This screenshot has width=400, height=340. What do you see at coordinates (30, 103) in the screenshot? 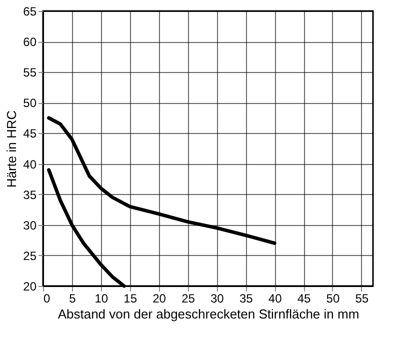
I see `y-tick-label: 50` at bounding box center [30, 103].